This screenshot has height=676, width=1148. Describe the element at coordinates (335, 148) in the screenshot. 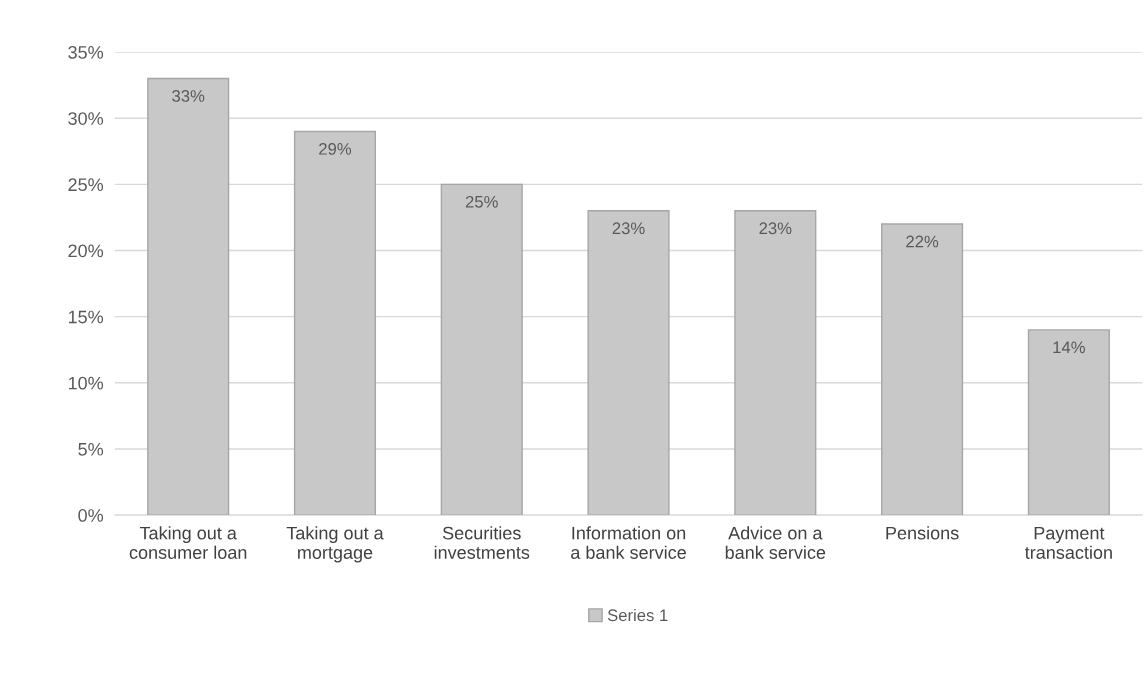

I see `text: 29%` at that location.